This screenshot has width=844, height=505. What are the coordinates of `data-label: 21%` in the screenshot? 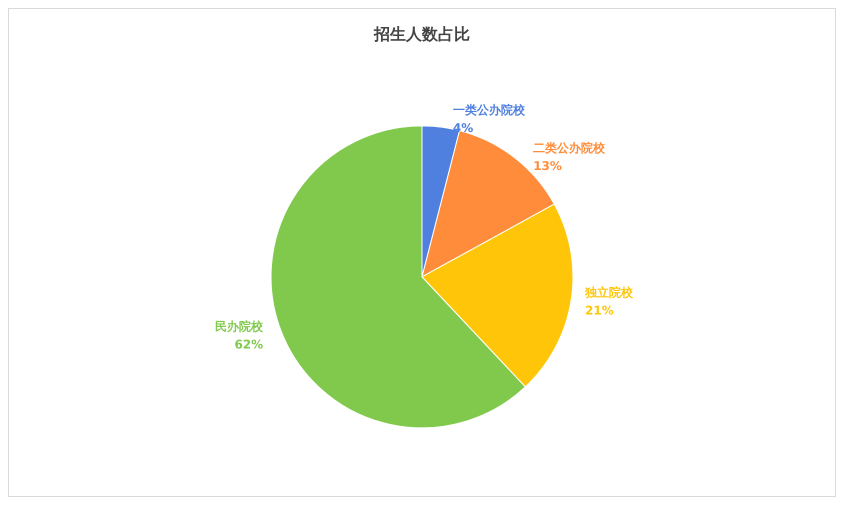 It's located at (599, 311).